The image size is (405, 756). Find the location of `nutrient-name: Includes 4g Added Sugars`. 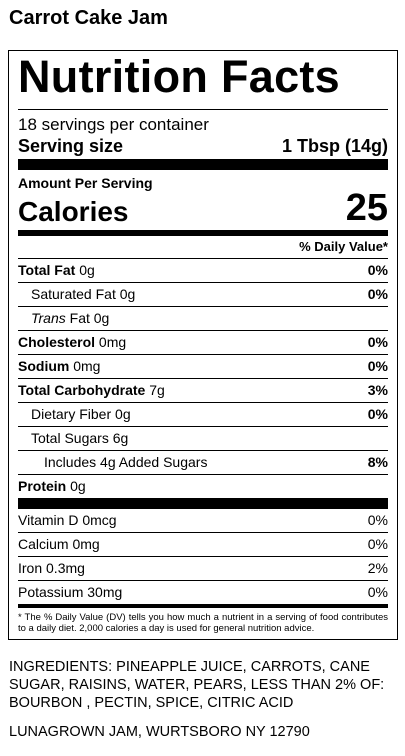

nutrient-name: Includes 4g Added Sugars is located at coordinates (126, 462).